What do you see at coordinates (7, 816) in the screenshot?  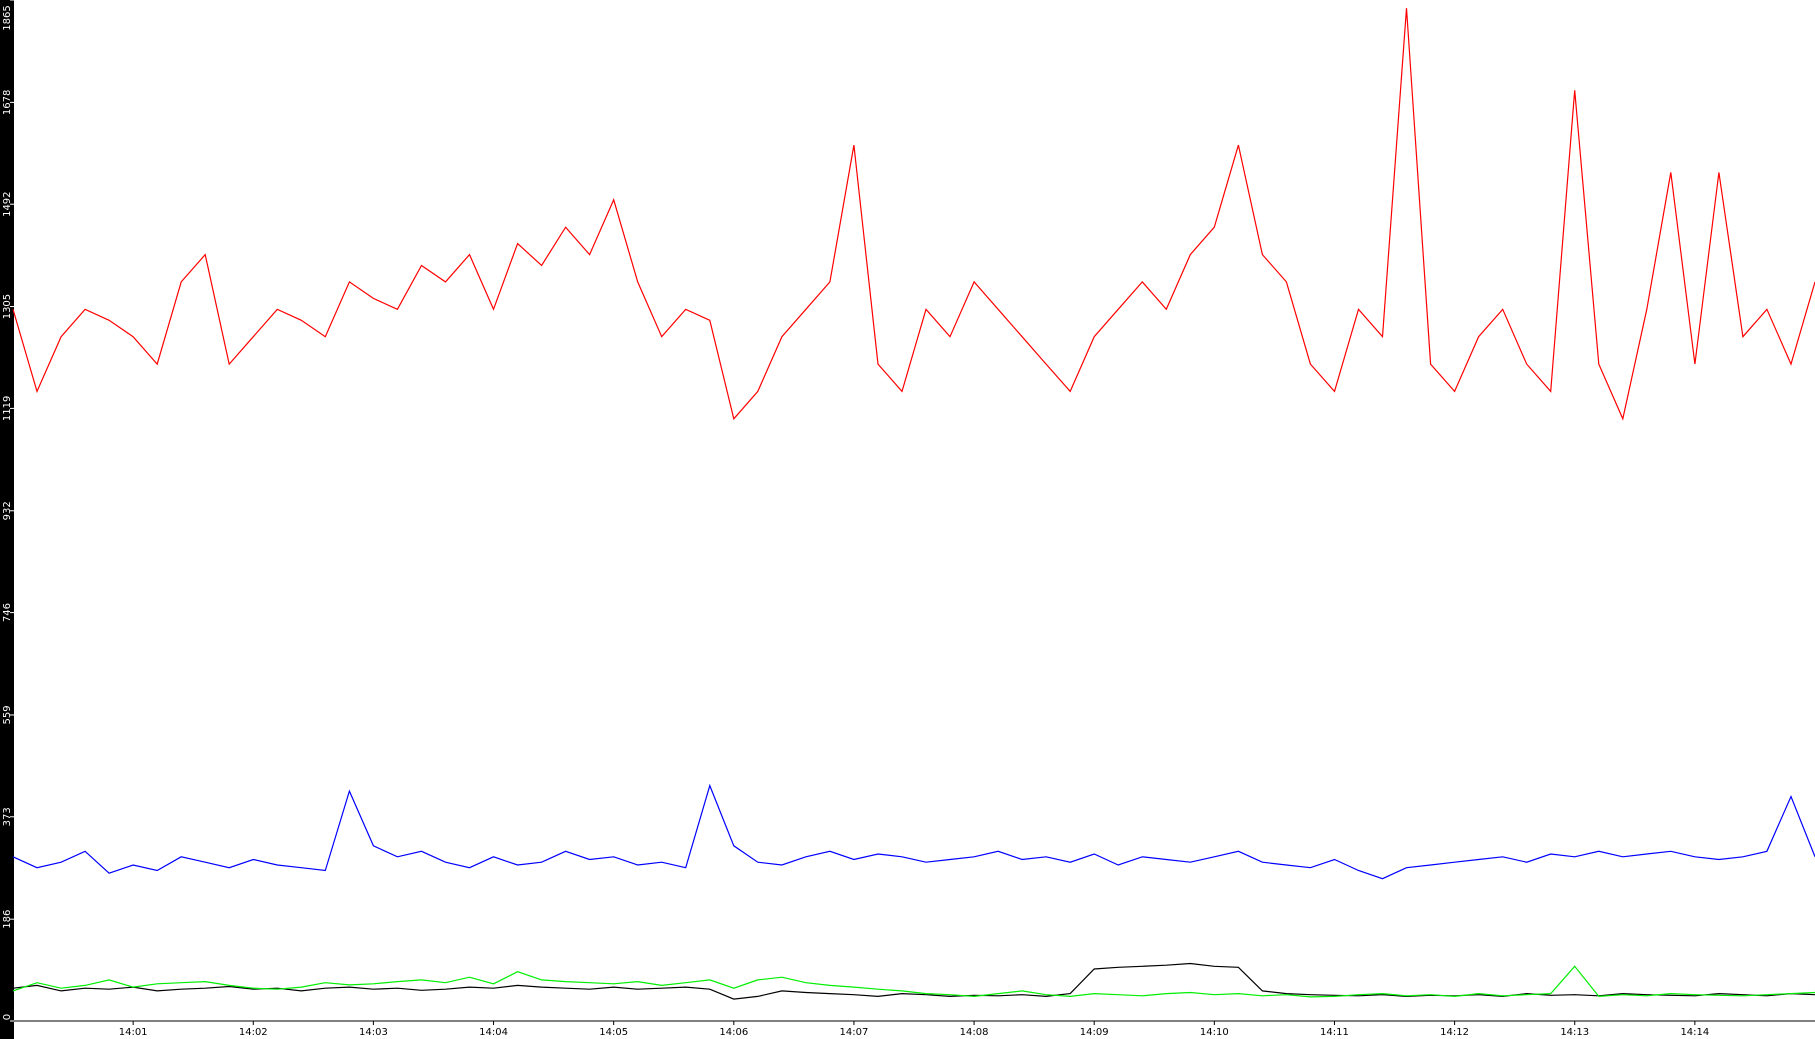 I see `y-tick-label: 373` at bounding box center [7, 816].